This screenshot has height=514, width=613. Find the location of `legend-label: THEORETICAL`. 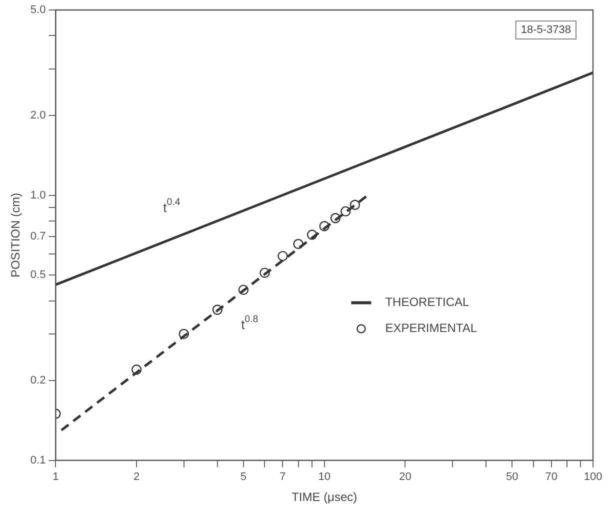

legend-label: THEORETICAL is located at coordinates (427, 302).